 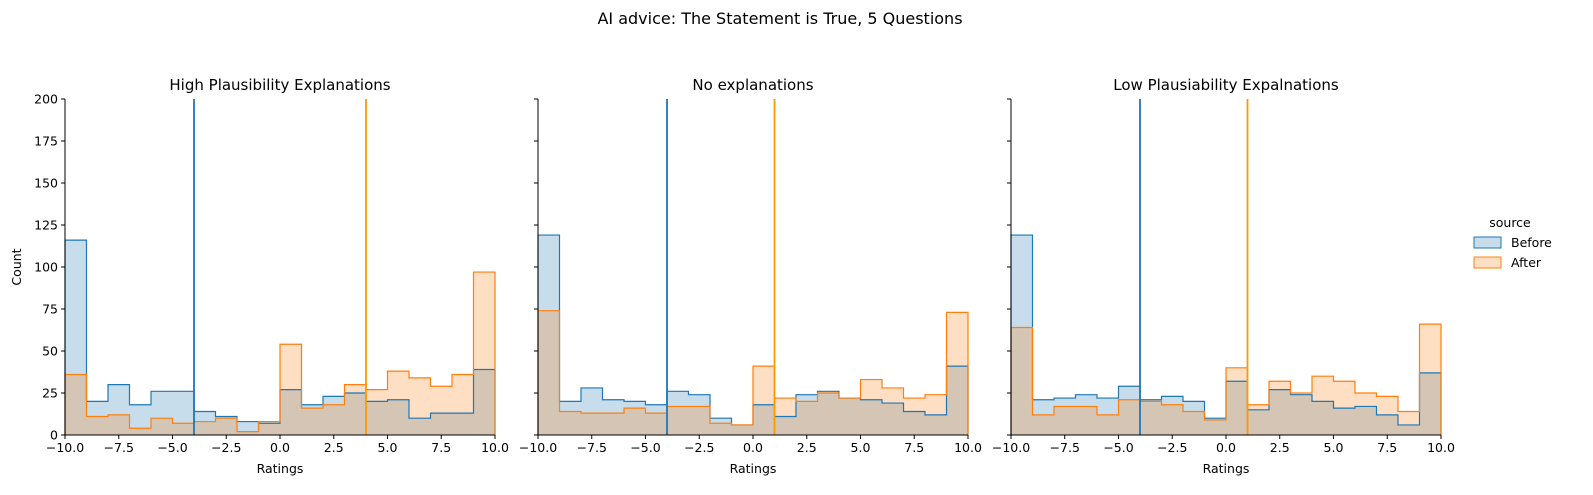 I want to click on y-tick-label-4: 100, so click(x=46, y=267).